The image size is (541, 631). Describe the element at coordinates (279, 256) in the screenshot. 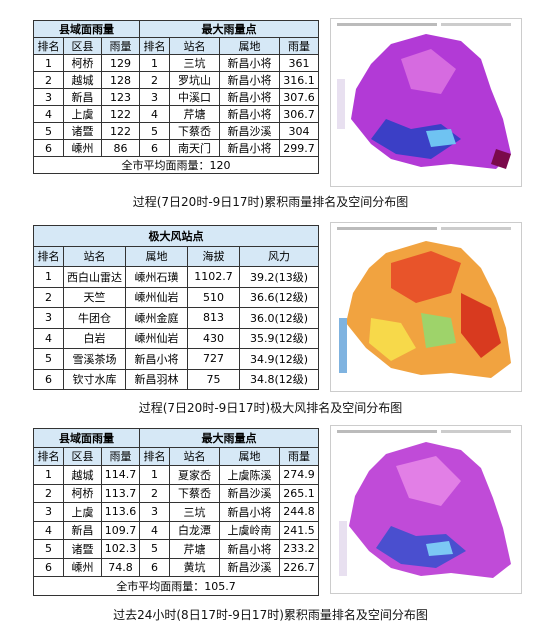

I see `column-header: 风力` at that location.